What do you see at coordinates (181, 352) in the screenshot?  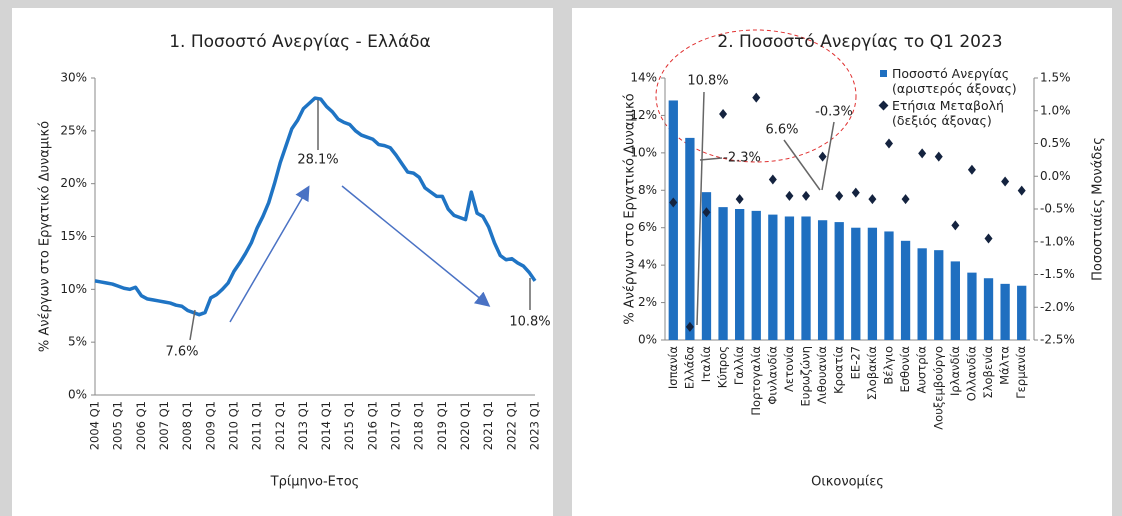 I see `annotation: 7.6%` at bounding box center [181, 352].